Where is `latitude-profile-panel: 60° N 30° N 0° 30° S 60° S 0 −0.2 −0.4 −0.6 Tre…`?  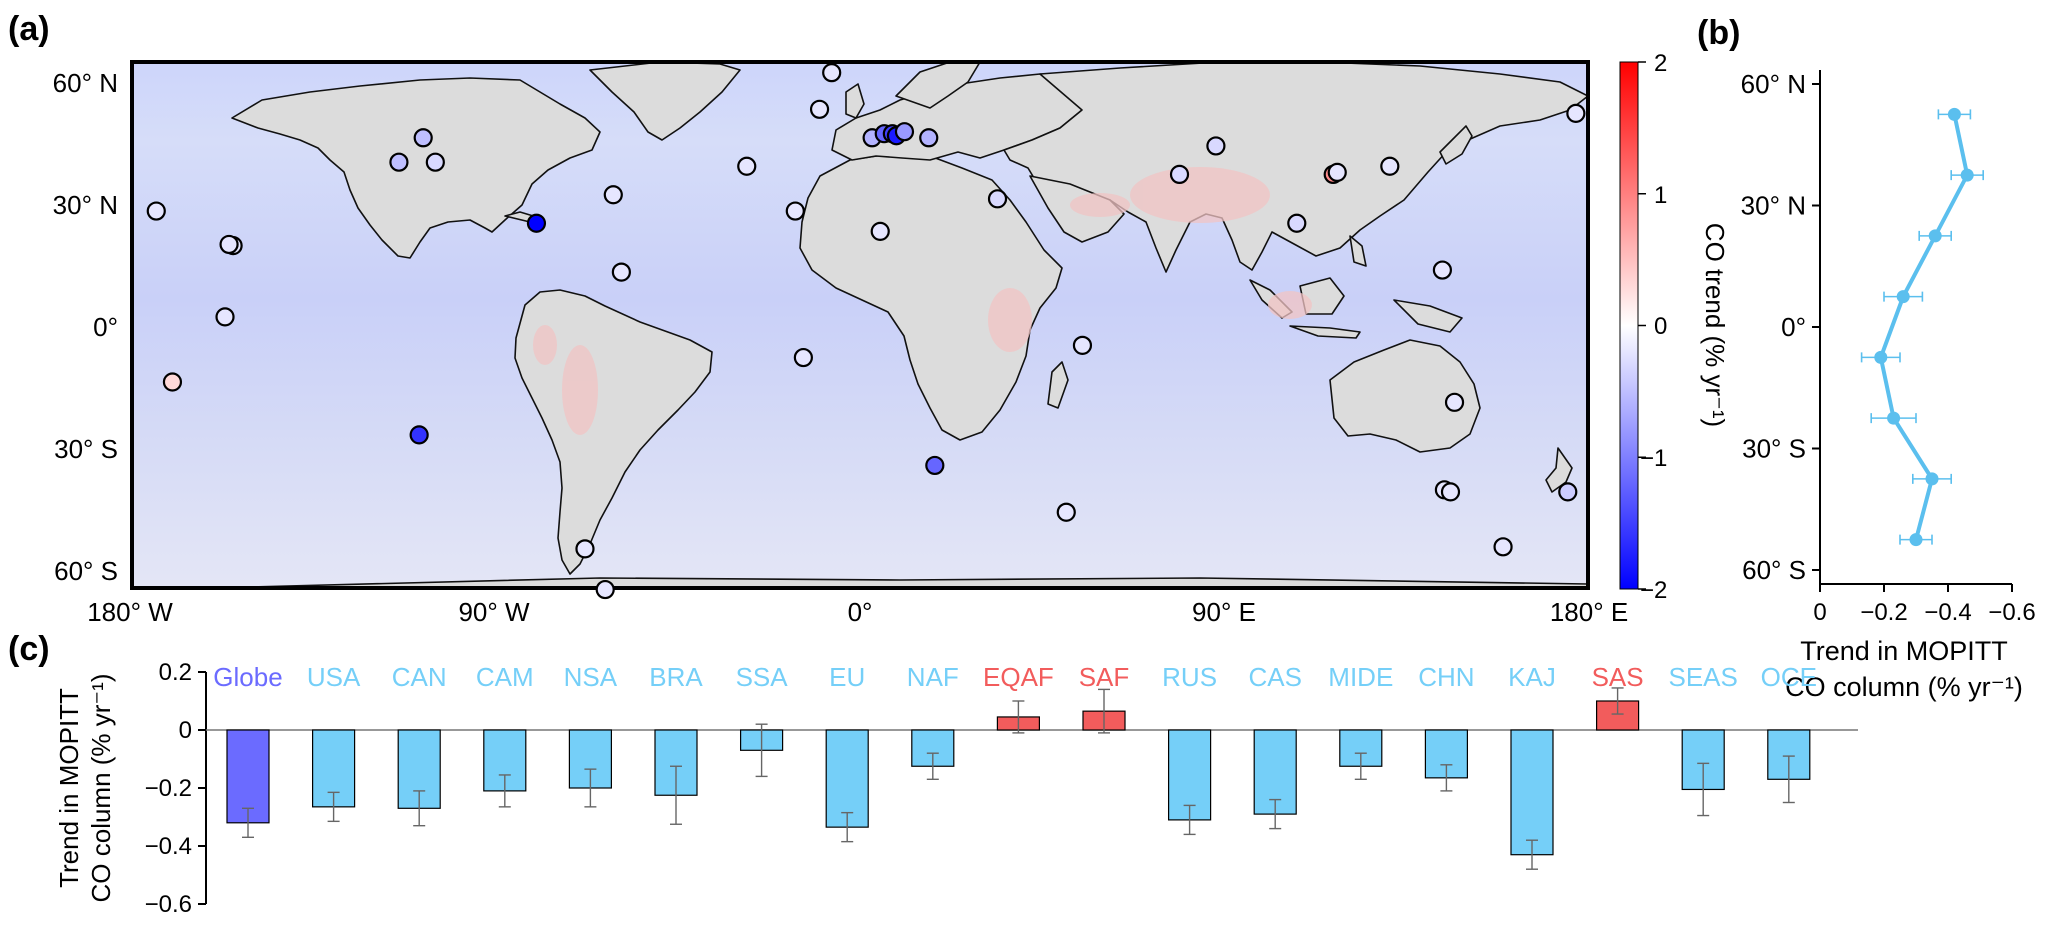 latitude-profile-panel: 60° N 30° N 0° 30° S 60° S 0 −0.2 −0.4 −0.6 Tre… is located at coordinates (1888, 385).